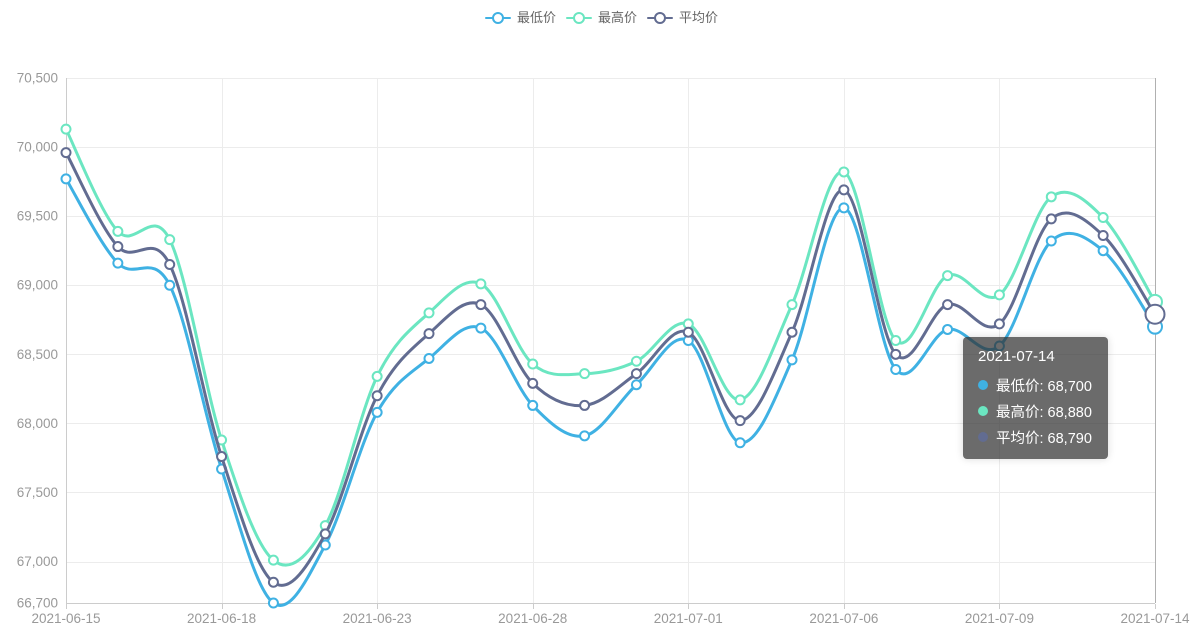  I want to click on x-axis-label: 2021-07-14, so click(1155, 618).